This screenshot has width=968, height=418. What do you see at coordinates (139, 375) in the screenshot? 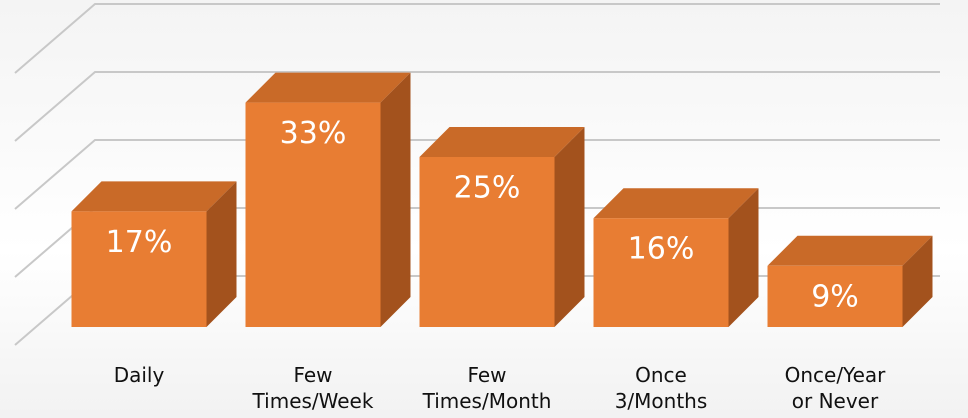
I see `x-tick-label: Daily` at bounding box center [139, 375].